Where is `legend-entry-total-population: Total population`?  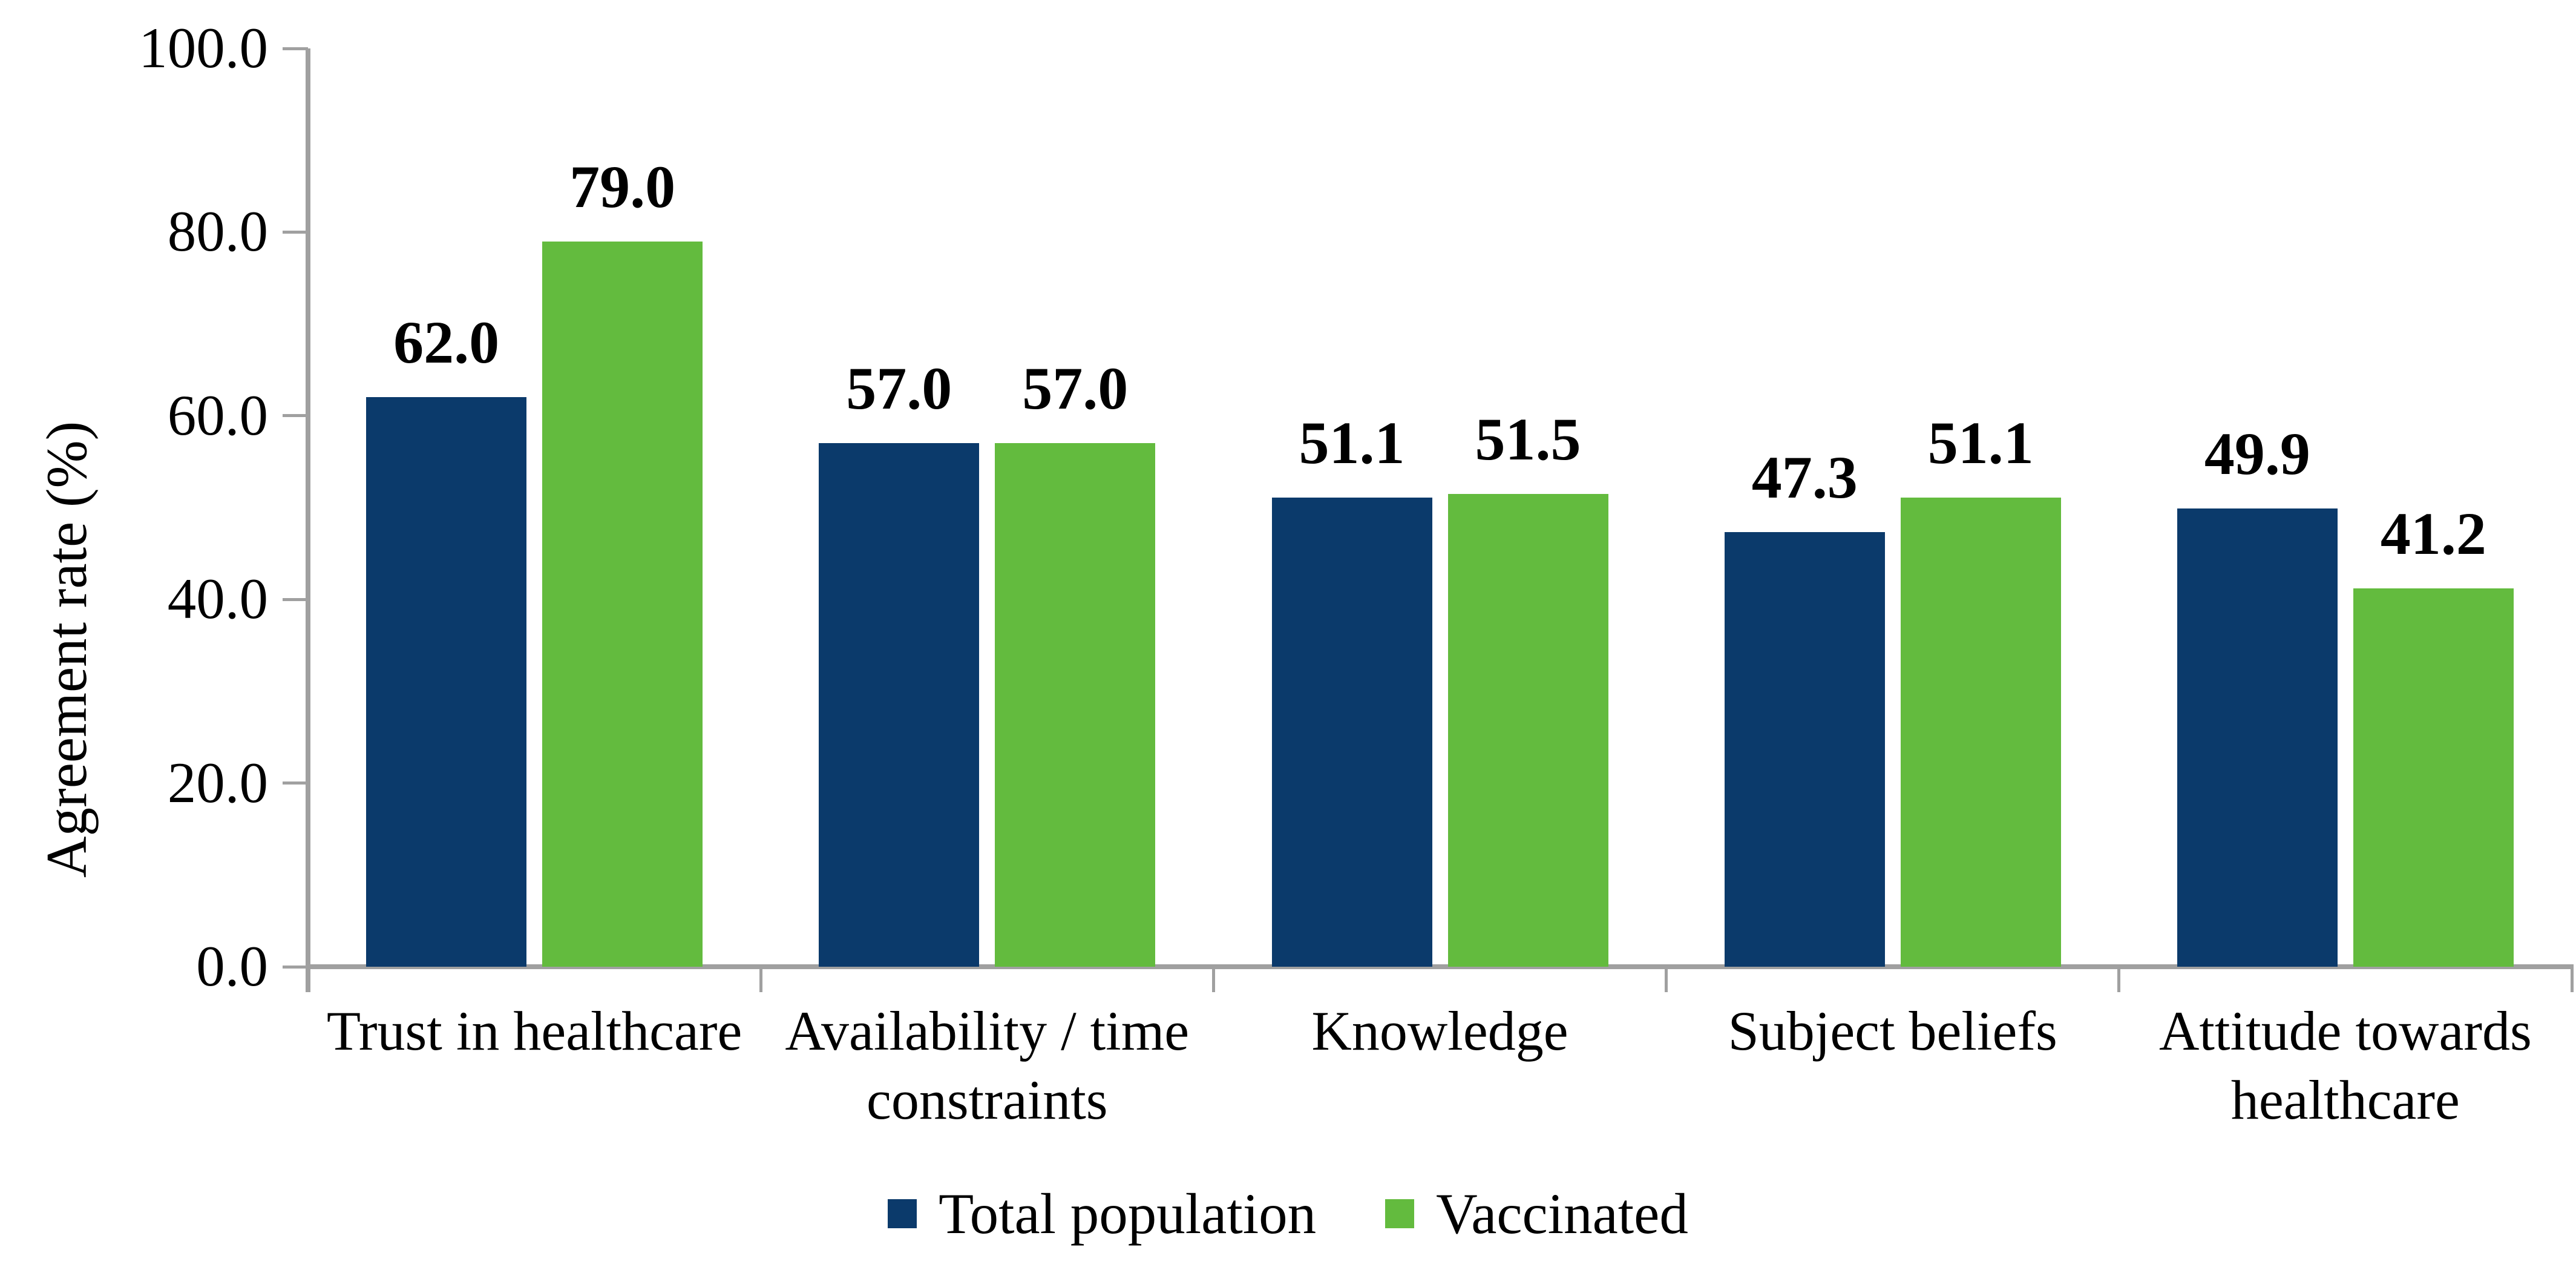
legend-entry-total-population: Total population is located at coordinates (1102, 1213).